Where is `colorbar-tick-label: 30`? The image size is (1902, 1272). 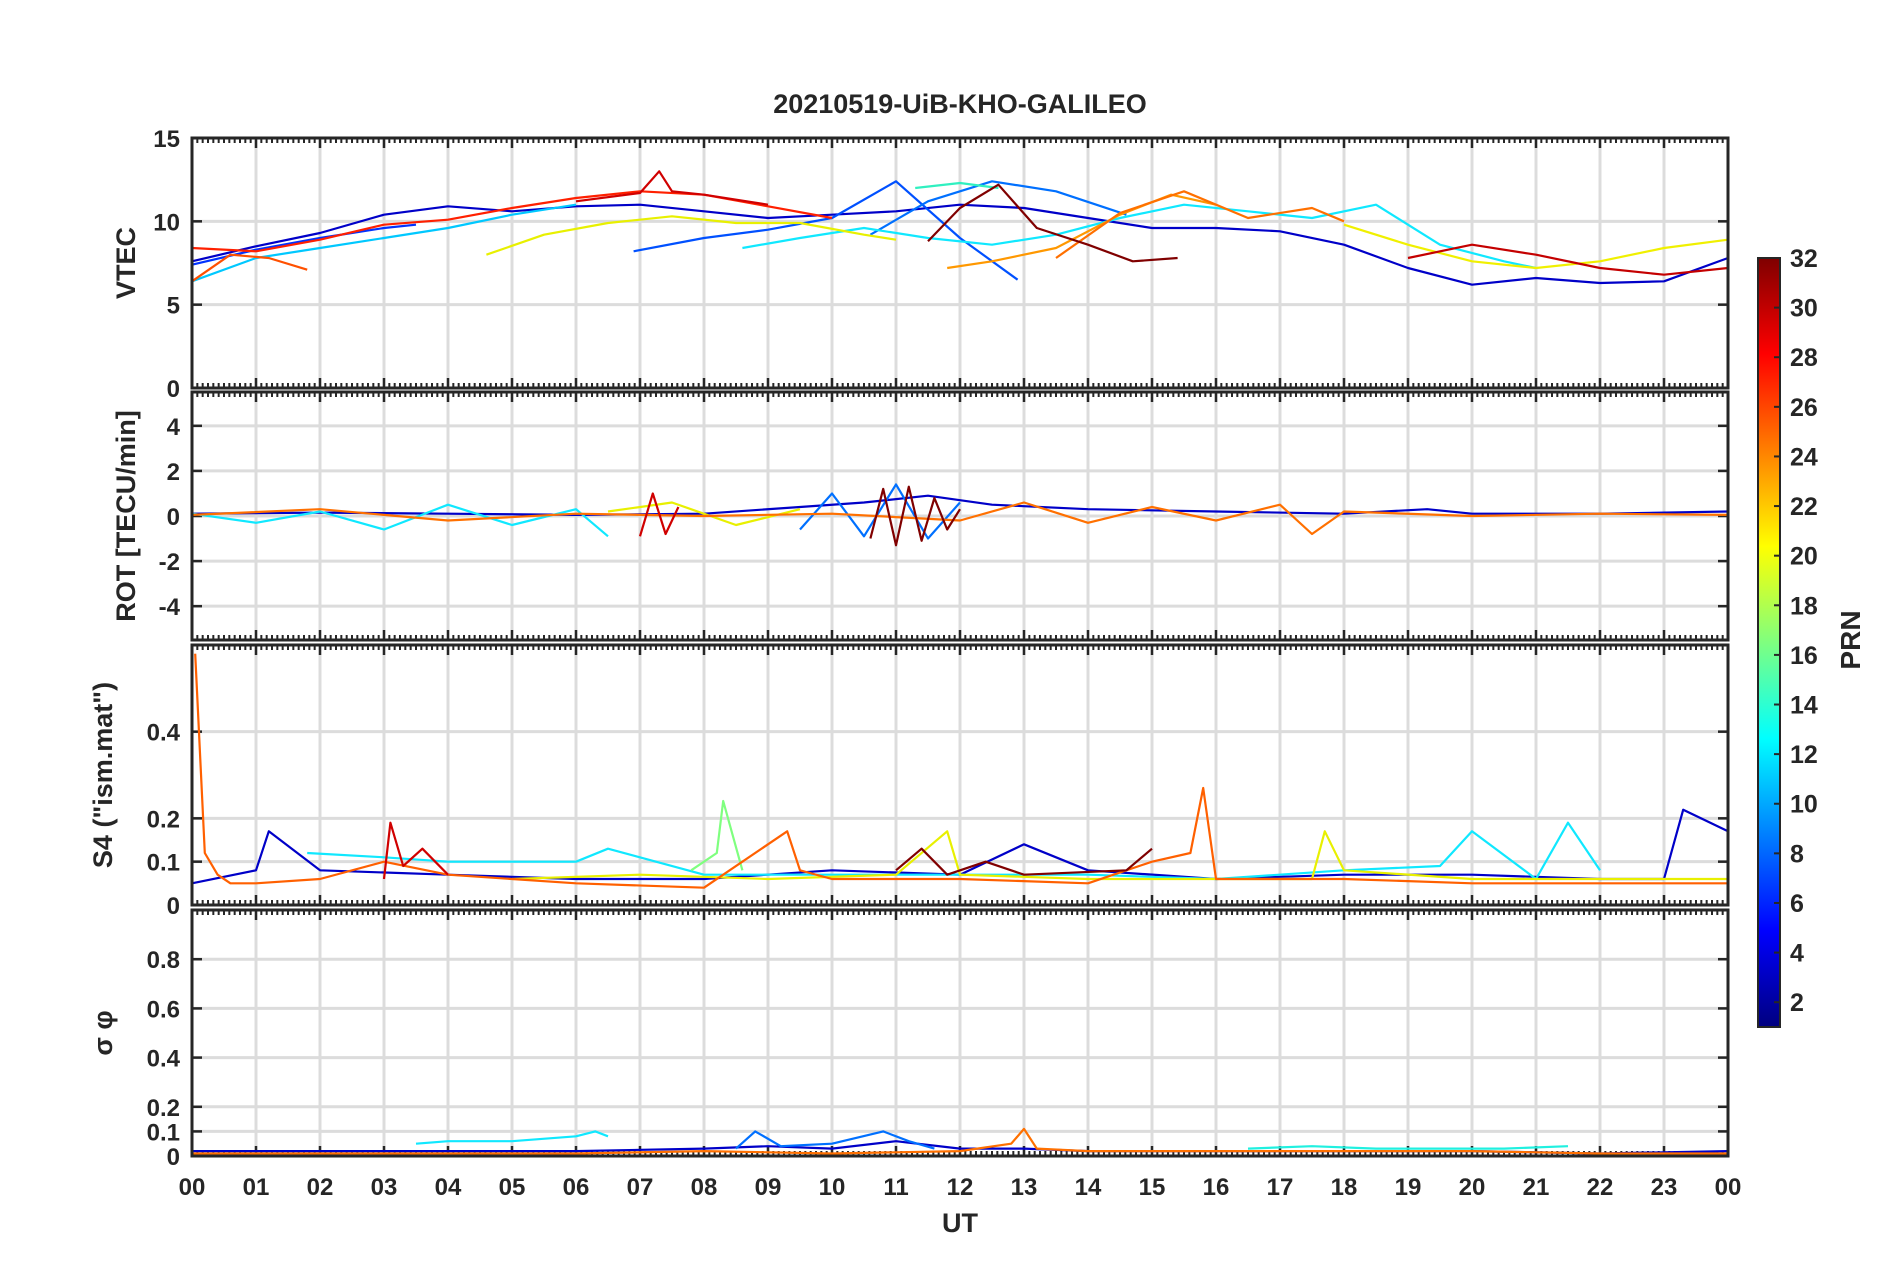 colorbar-tick-label: 30 is located at coordinates (1804, 309).